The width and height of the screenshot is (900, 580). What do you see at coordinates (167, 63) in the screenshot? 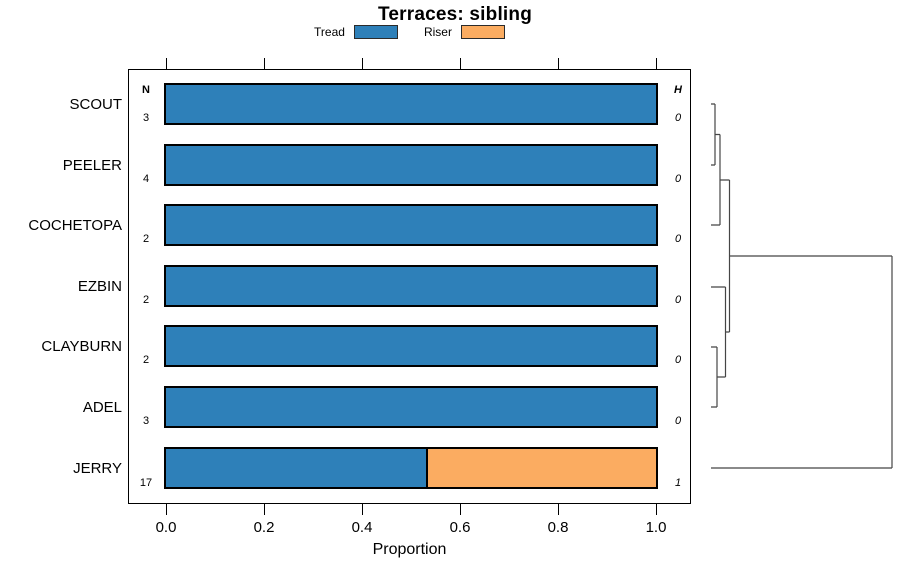
I see `top-tick-0.0` at bounding box center [167, 63].